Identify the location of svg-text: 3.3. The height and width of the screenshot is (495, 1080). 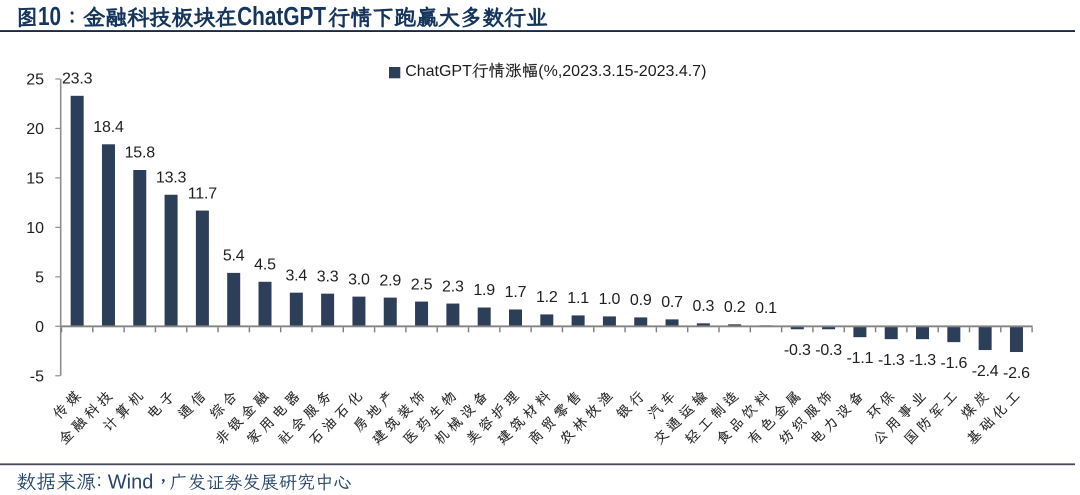
(328, 276).